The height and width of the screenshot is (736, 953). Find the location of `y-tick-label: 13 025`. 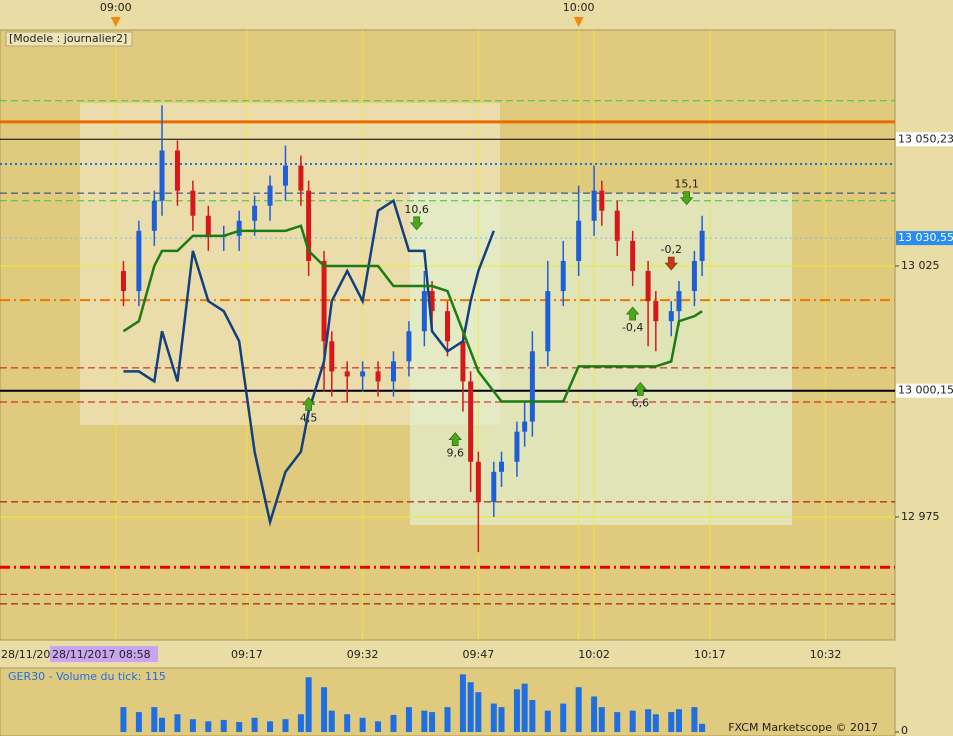

y-tick-label: 13 025 is located at coordinates (920, 265).